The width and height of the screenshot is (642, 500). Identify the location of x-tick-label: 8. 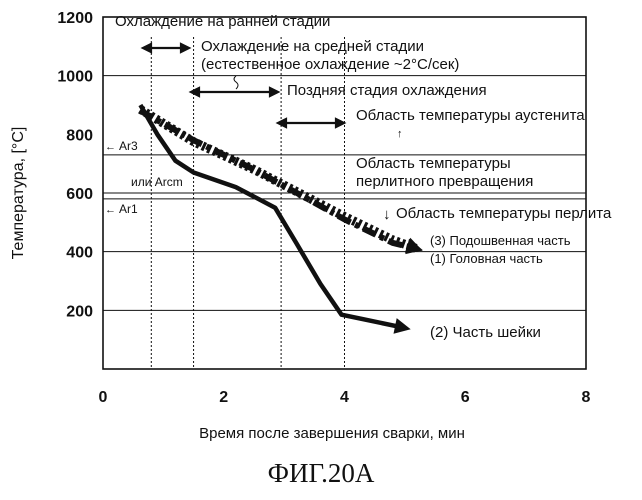
(586, 397).